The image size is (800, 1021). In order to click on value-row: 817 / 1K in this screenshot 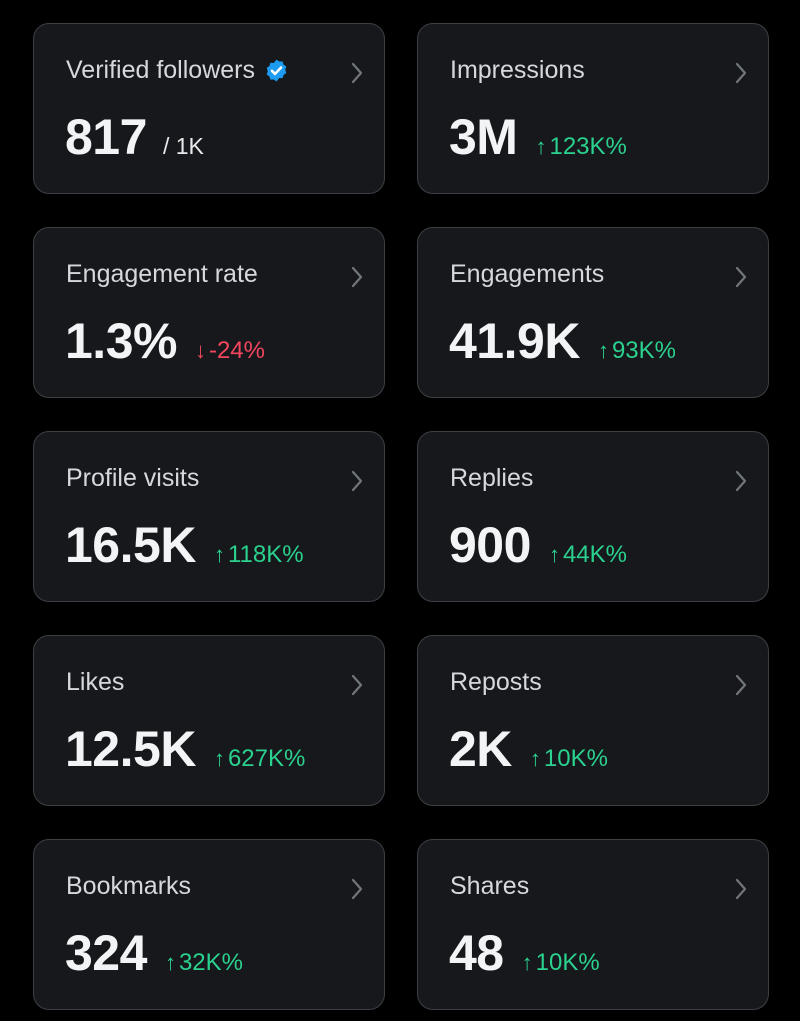, I will do `click(134, 137)`.